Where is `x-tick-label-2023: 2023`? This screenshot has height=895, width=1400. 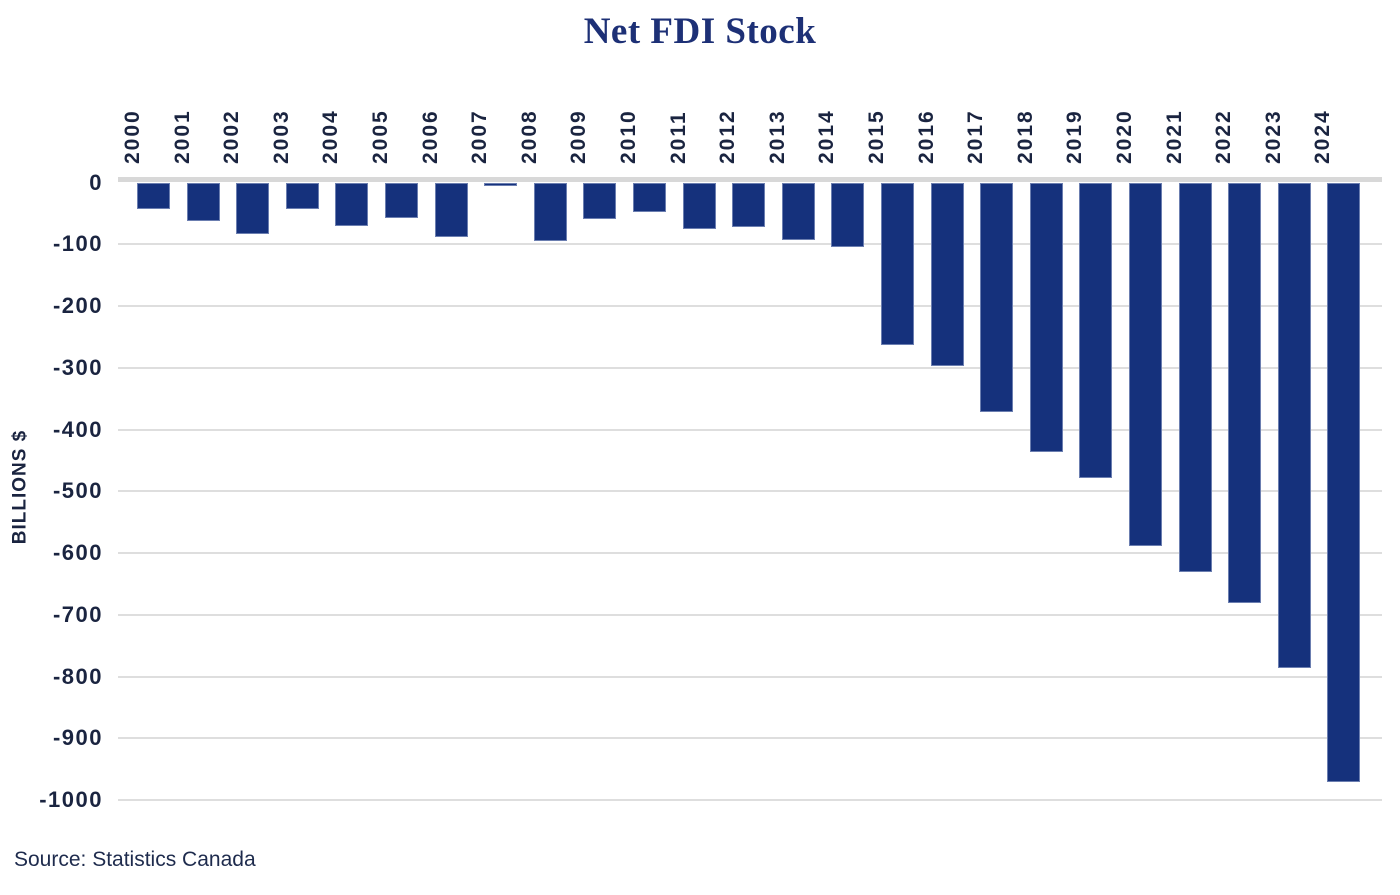 x-tick-label-2023: 2023 is located at coordinates (1273, 136).